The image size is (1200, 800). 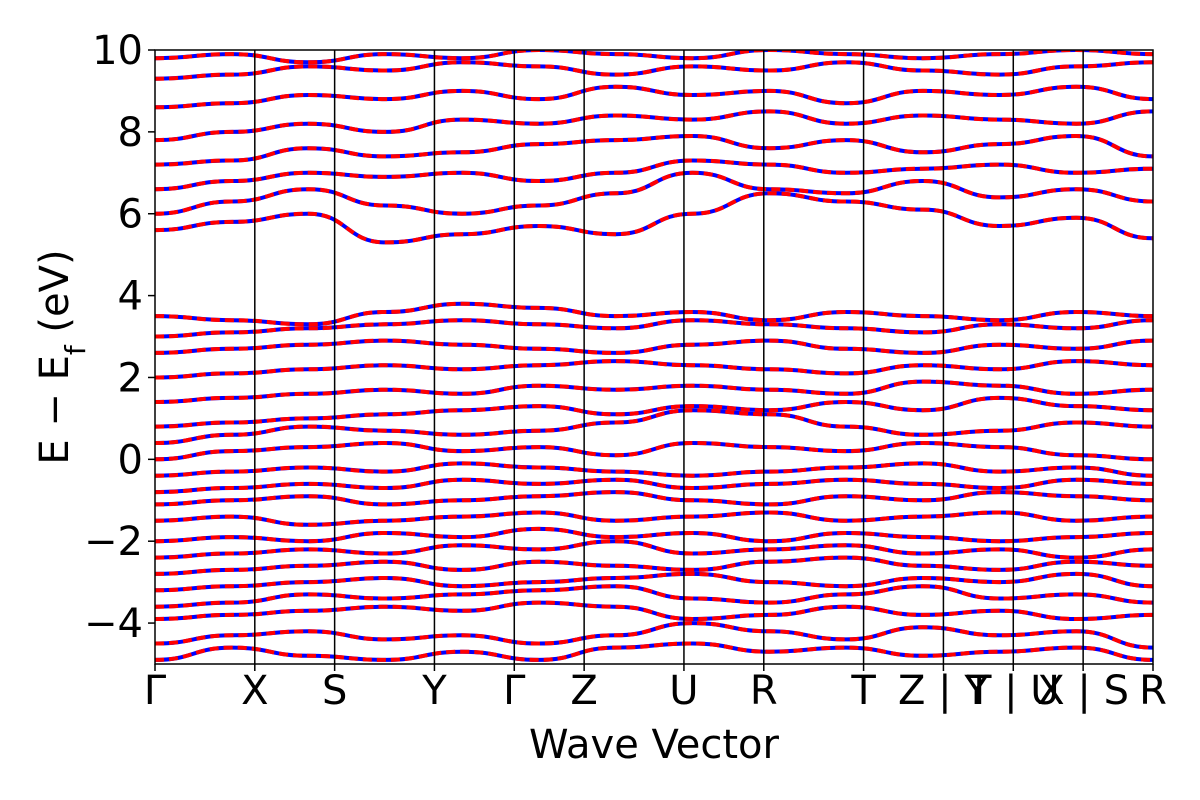 What do you see at coordinates (113, 624) in the screenshot?
I see `y-tick-label: −4` at bounding box center [113, 624].